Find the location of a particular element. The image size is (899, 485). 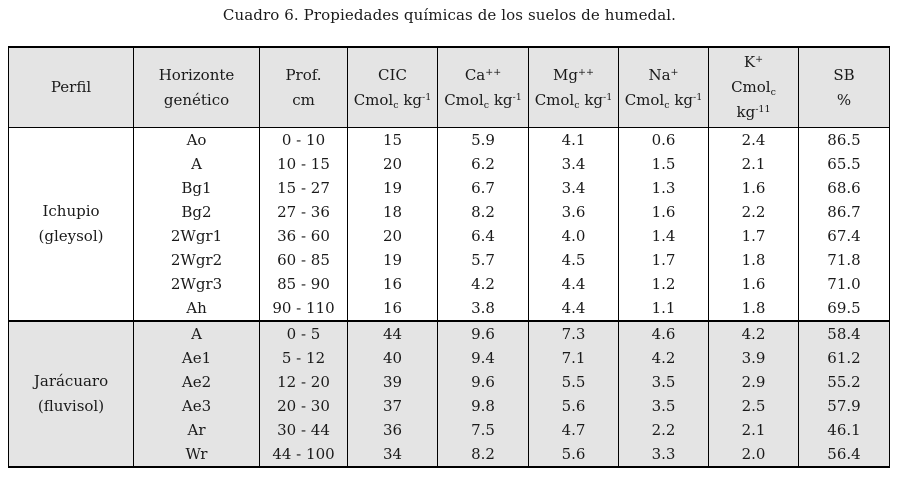

header-line: Cmolc is located at coordinates (753, 87).